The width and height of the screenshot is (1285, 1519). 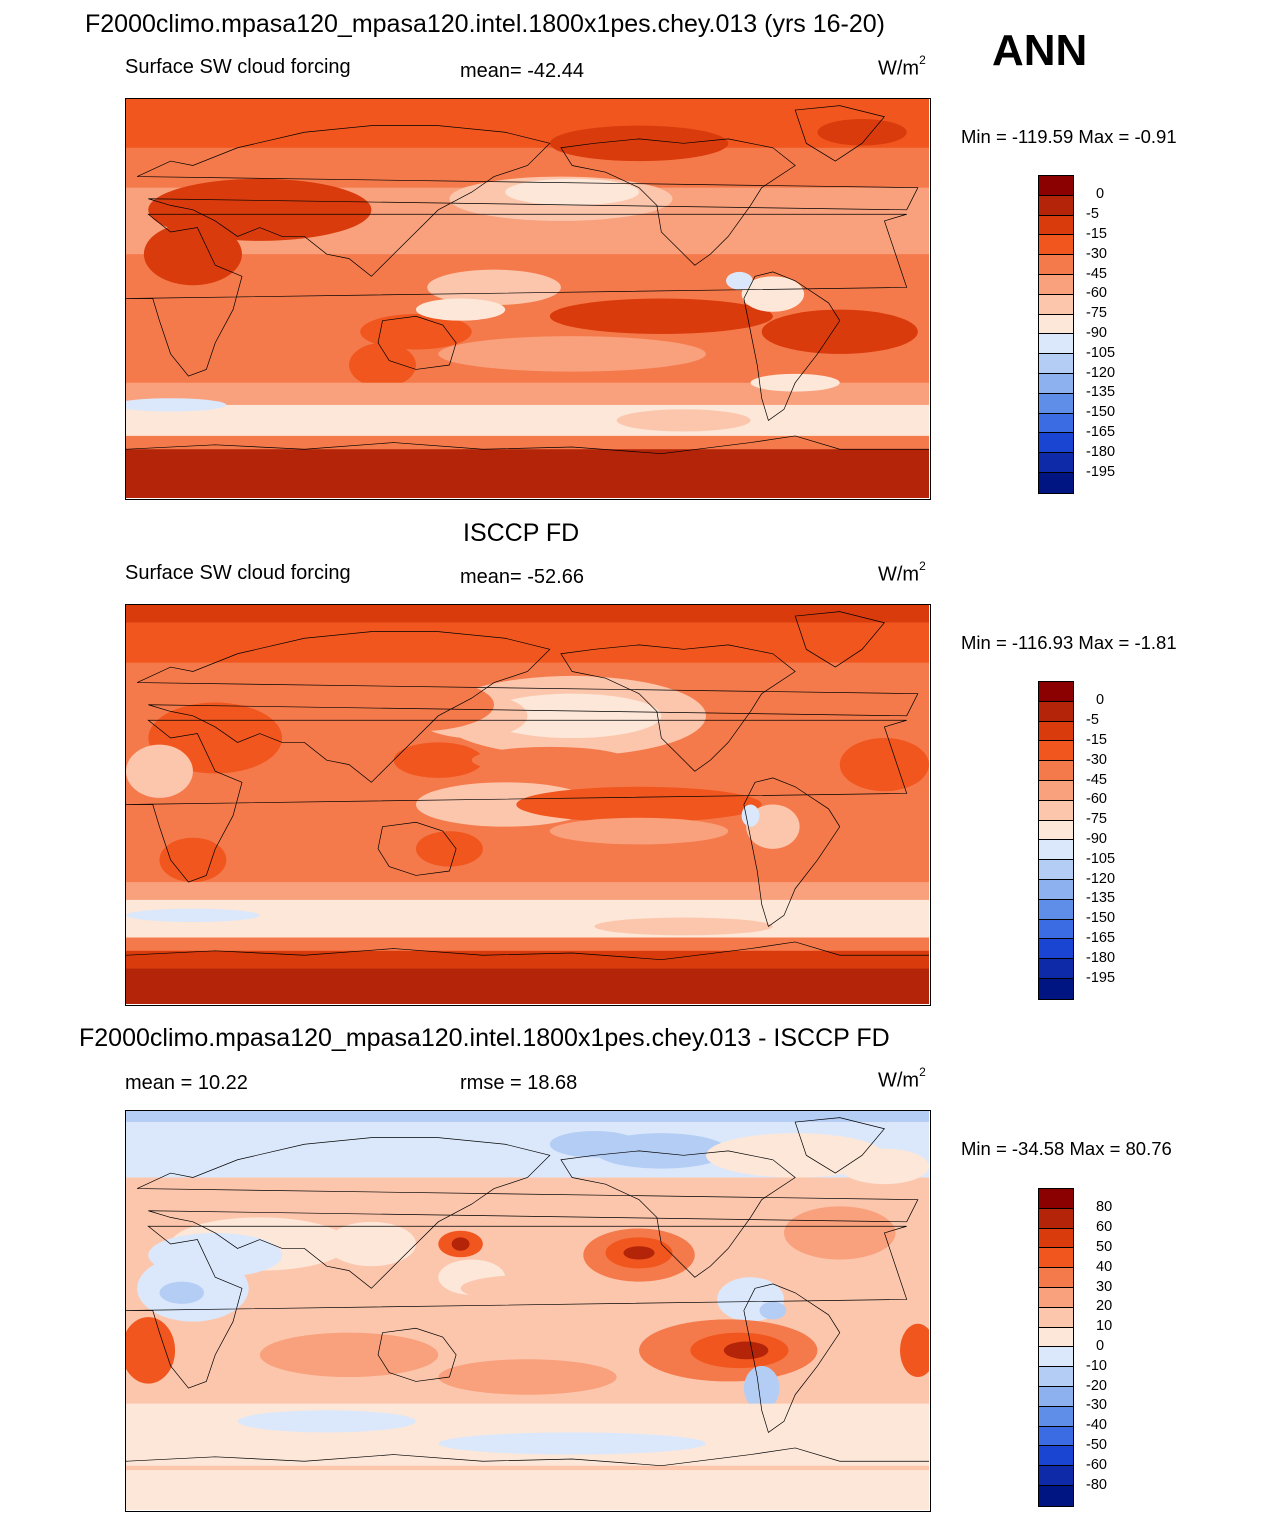 What do you see at coordinates (1096, 1484) in the screenshot?
I see `colorbar-label: -80` at bounding box center [1096, 1484].